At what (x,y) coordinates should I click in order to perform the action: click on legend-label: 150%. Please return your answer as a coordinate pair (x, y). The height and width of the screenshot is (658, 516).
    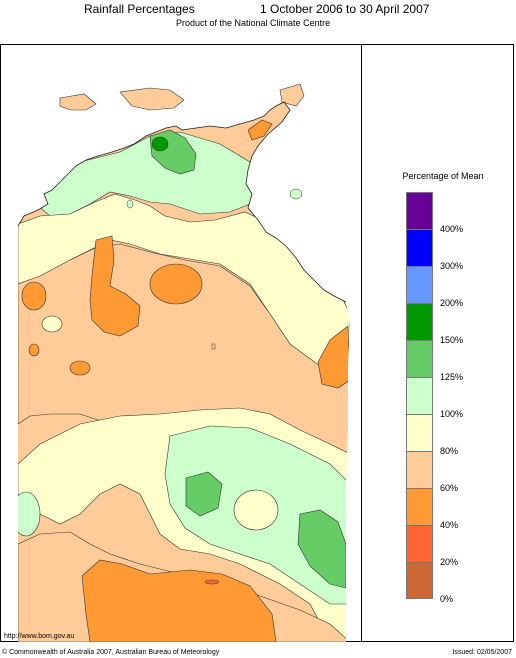
    Looking at the image, I should click on (452, 340).